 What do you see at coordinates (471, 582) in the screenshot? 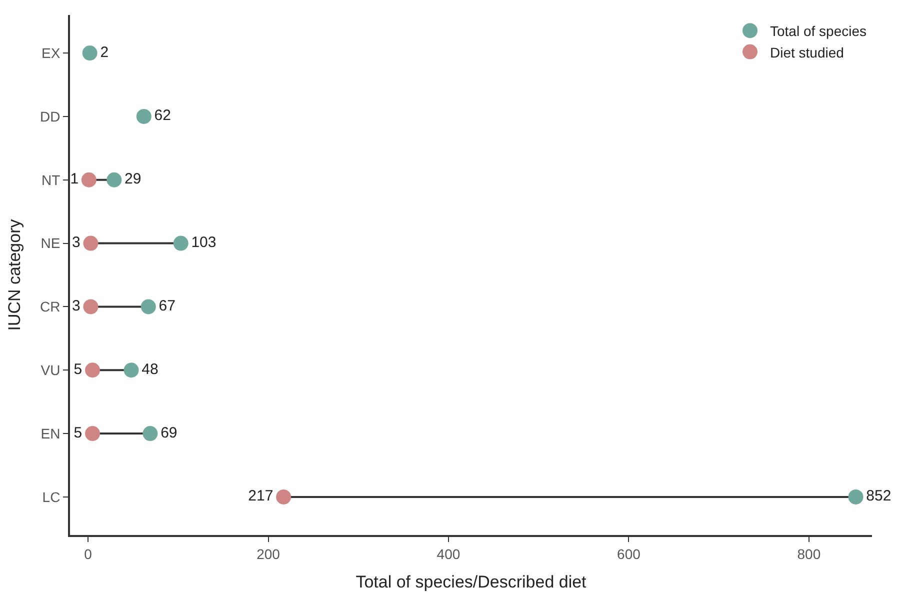
I see `x-axis-title: Total of species/Described diet` at bounding box center [471, 582].